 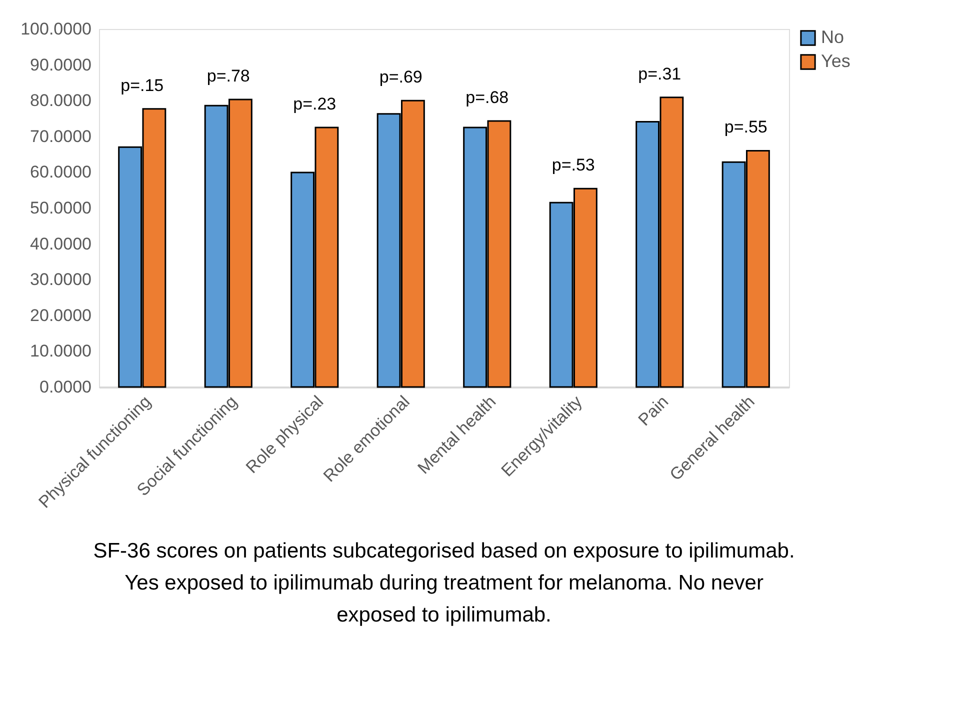 I want to click on y-tick-label: 60.0000, so click(x=61, y=172).